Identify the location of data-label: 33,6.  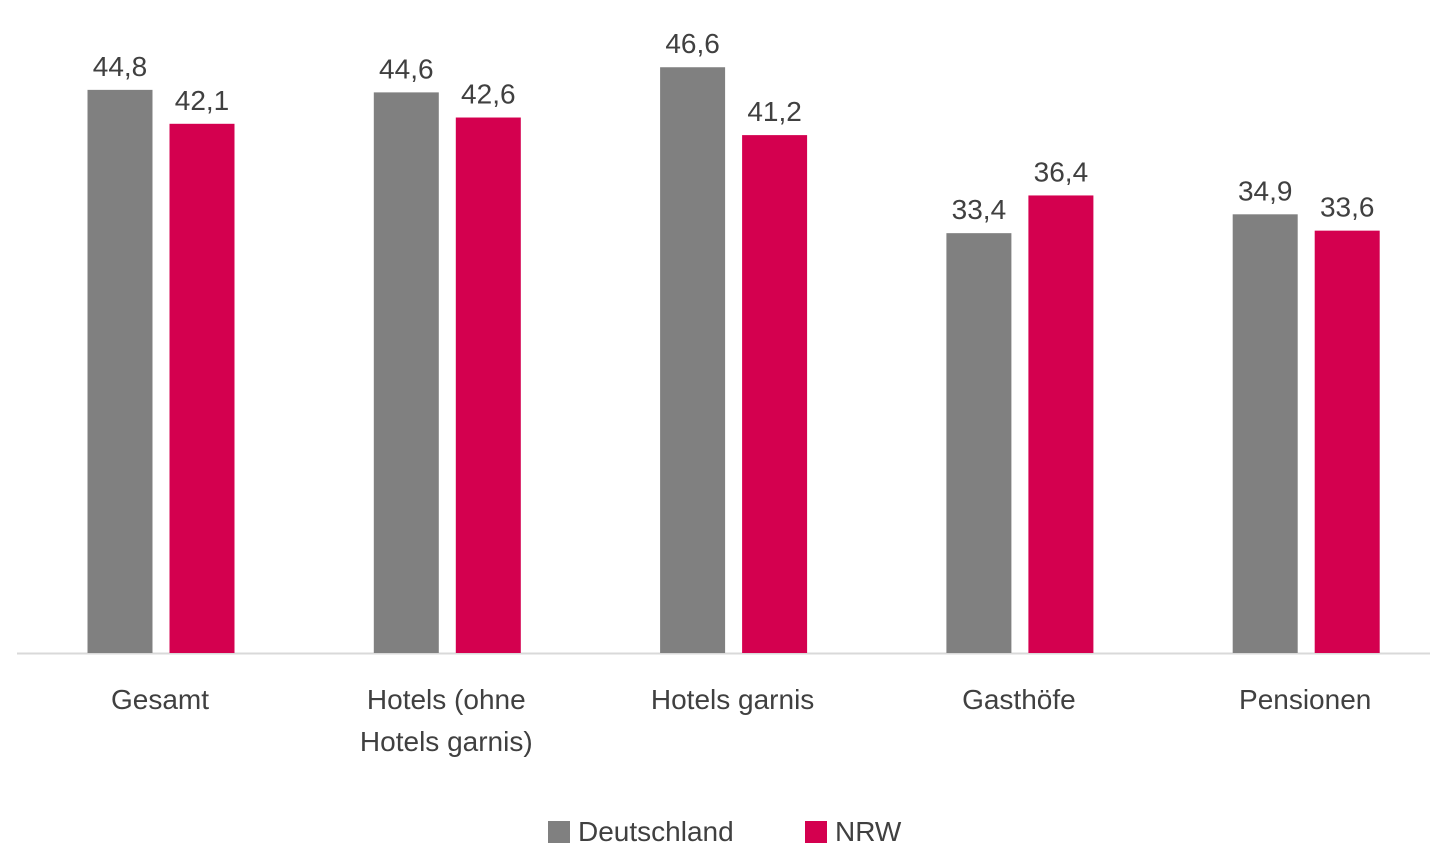
(1347, 207).